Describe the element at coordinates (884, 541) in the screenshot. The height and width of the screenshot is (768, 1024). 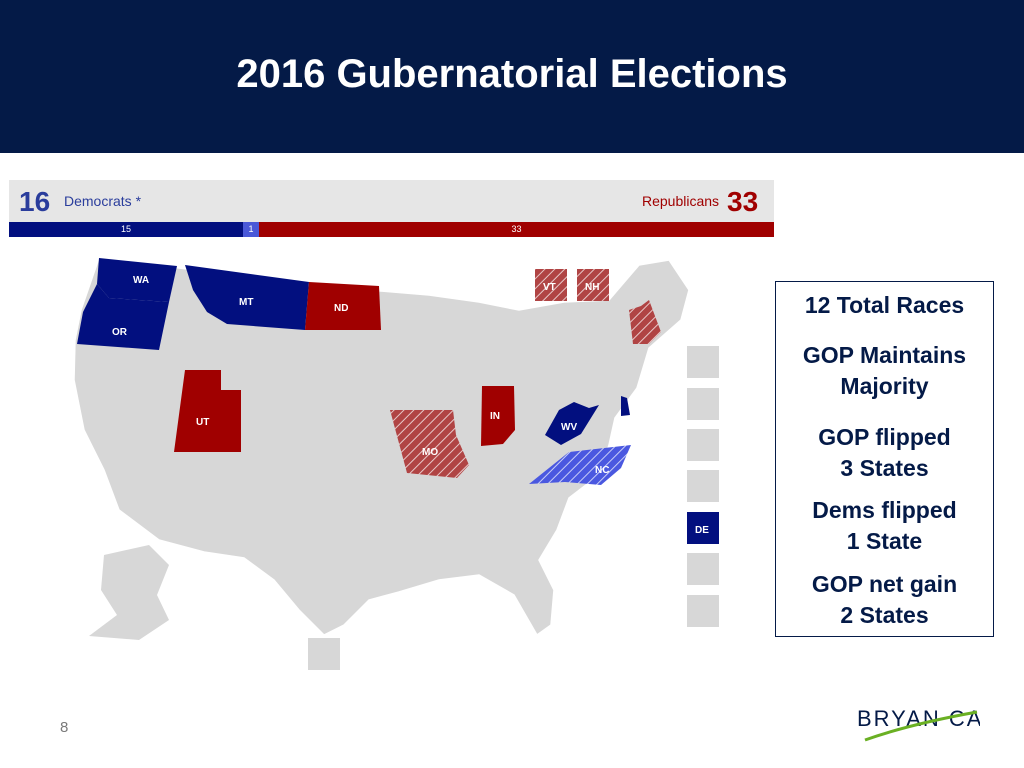
I see `dems-flipped-line2: 1 State` at that location.